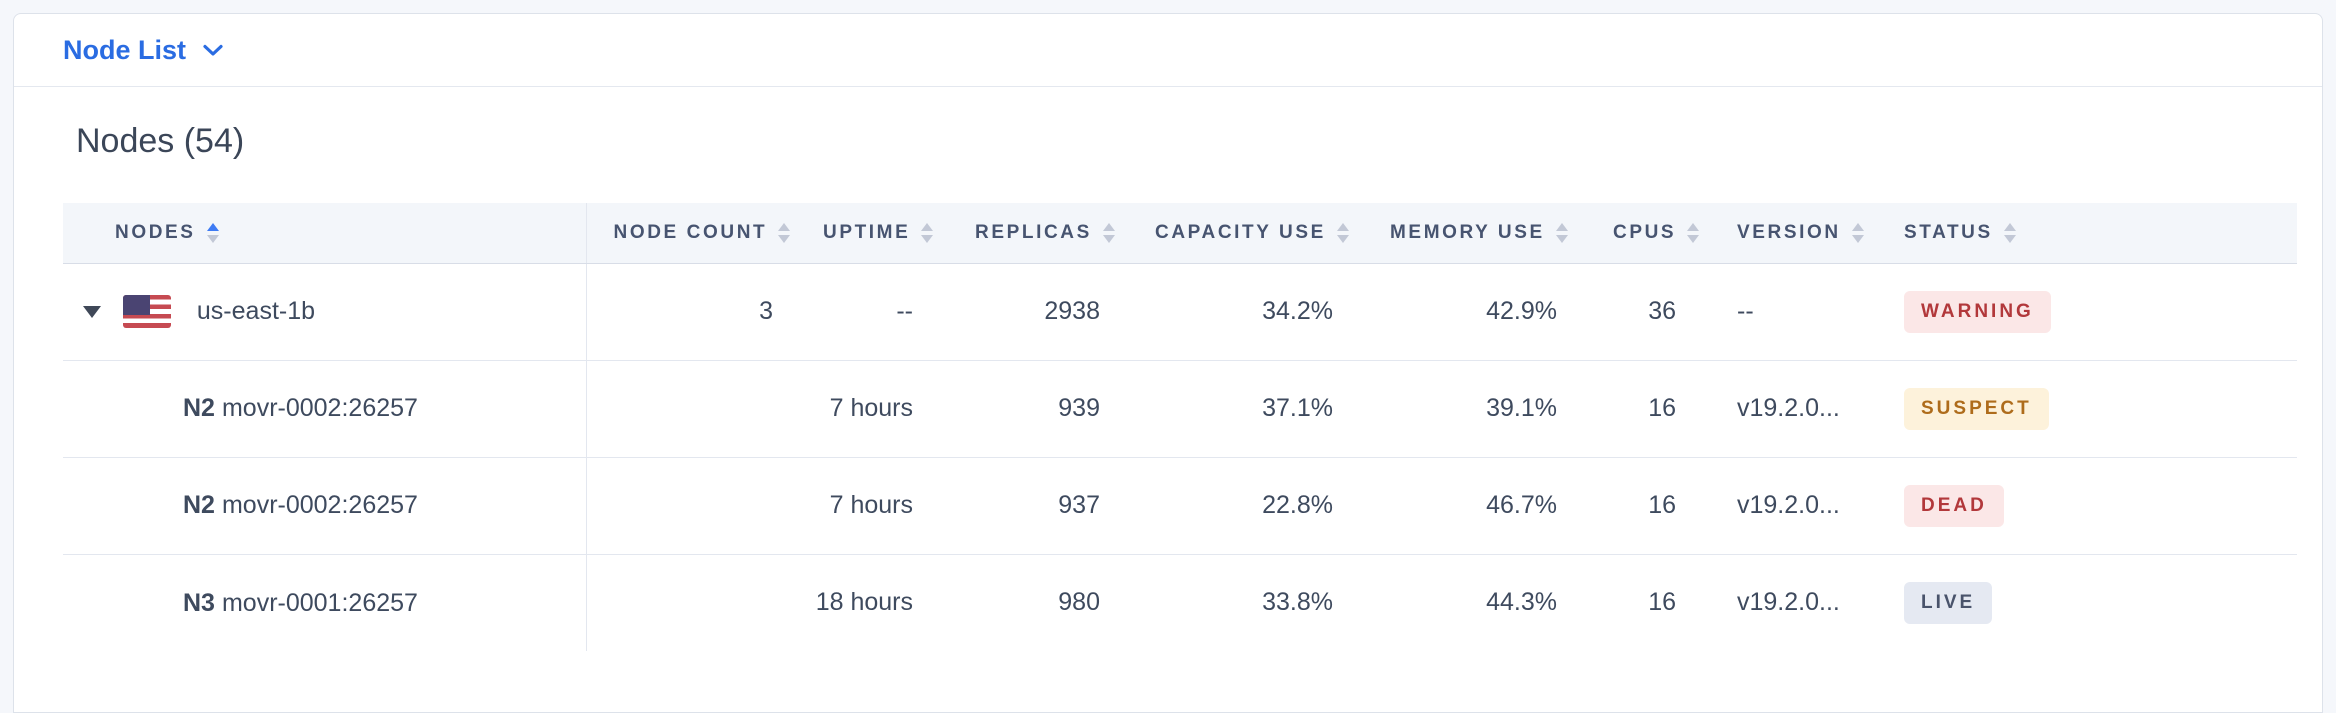  I want to click on status-cell: WARNING, so click(2087, 312).